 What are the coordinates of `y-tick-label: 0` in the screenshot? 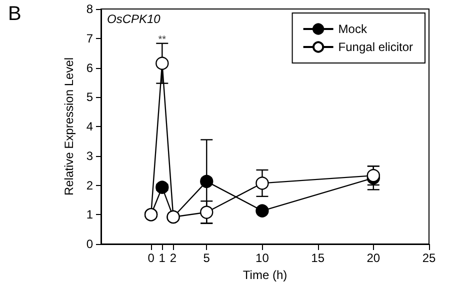 It's located at (90, 244).